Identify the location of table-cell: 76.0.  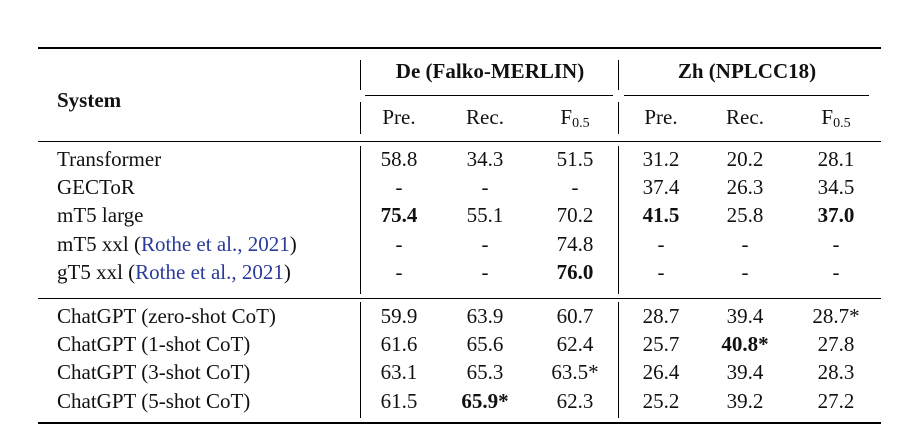
(575, 272).